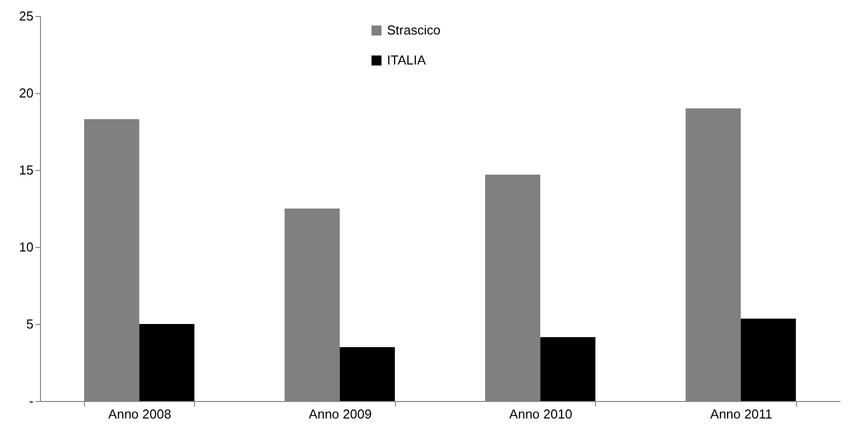 The width and height of the screenshot is (855, 446). What do you see at coordinates (140, 414) in the screenshot?
I see `x-tick-label: Anno 2008` at bounding box center [140, 414].